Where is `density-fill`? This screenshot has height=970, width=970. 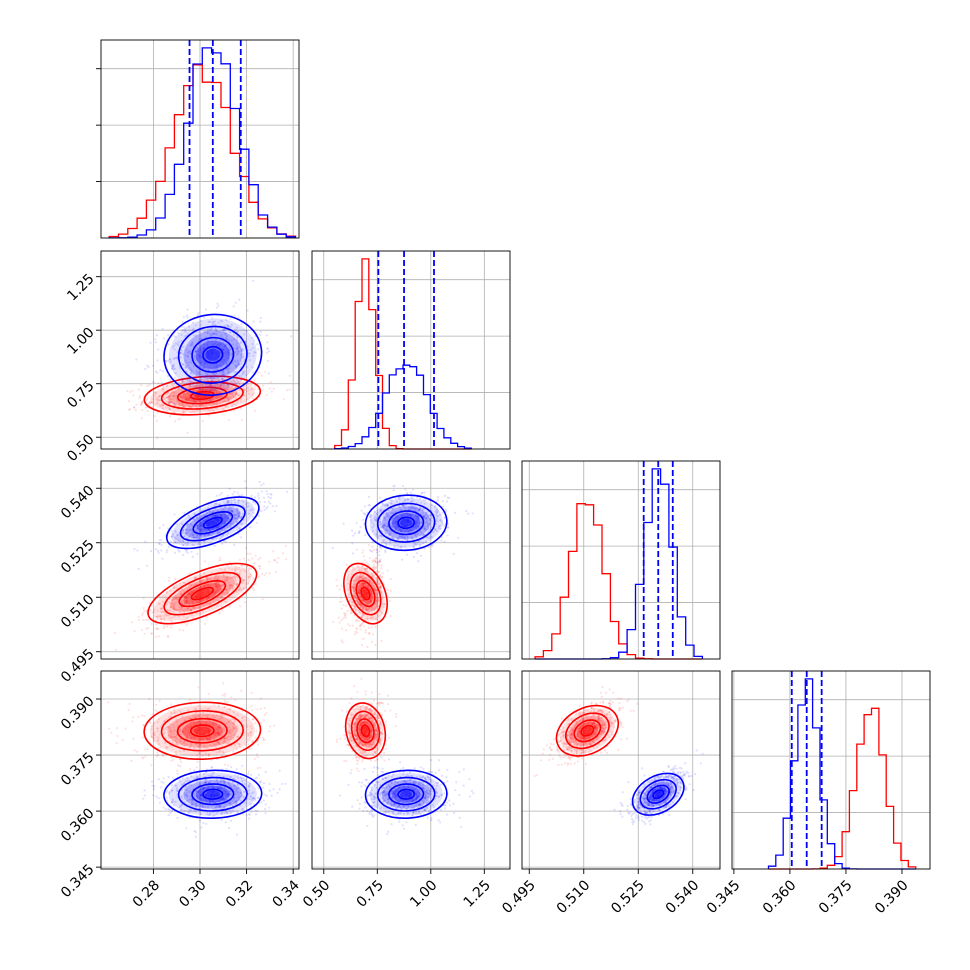 density-fill is located at coordinates (213, 523).